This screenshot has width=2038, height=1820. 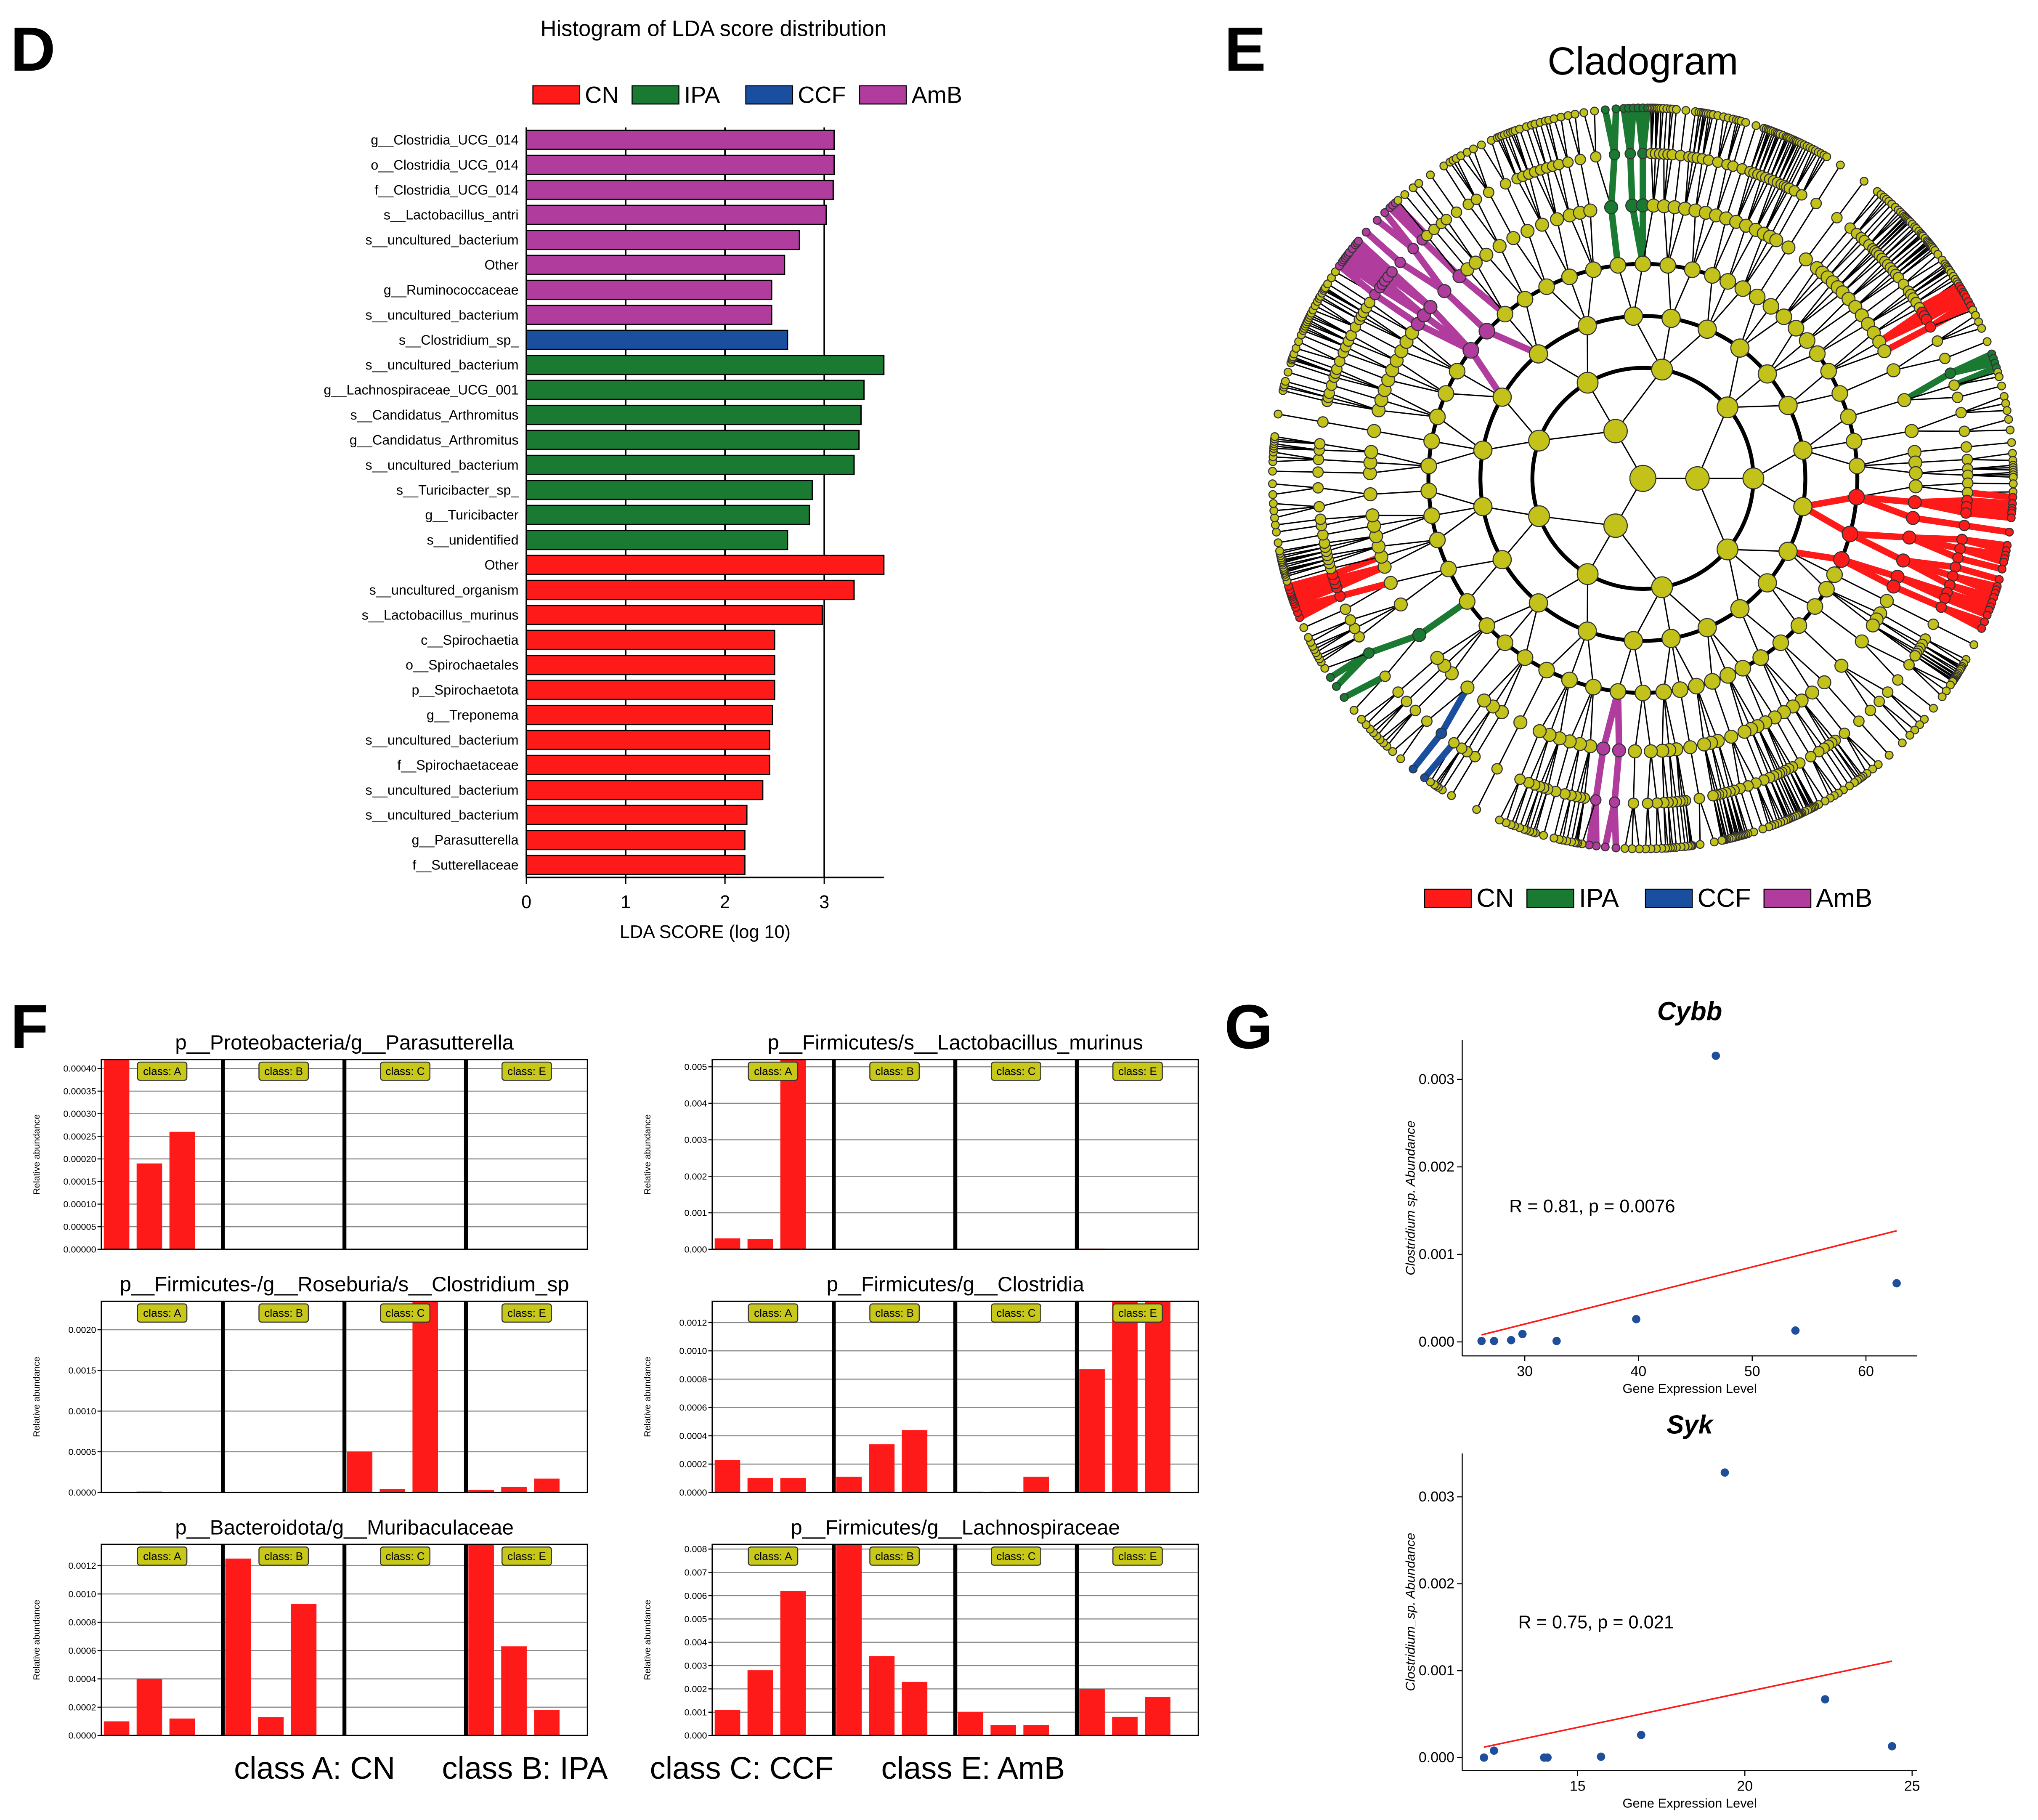 What do you see at coordinates (693, 1322) in the screenshot?
I see `y-tick-label: 0.0012` at bounding box center [693, 1322].